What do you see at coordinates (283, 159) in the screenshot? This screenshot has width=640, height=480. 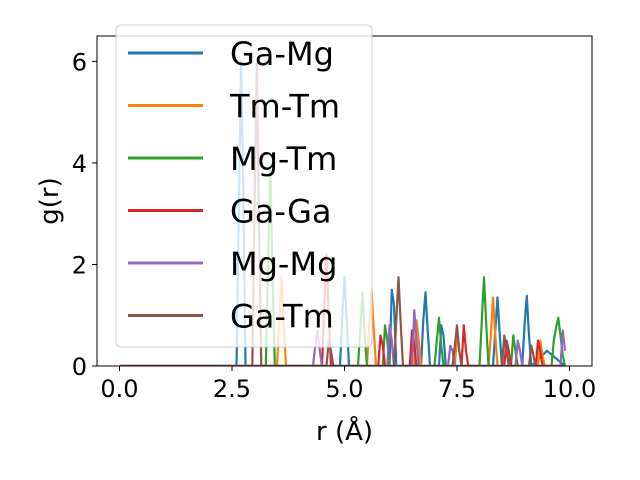 I see `legend-label: Mg-Tm` at bounding box center [283, 159].